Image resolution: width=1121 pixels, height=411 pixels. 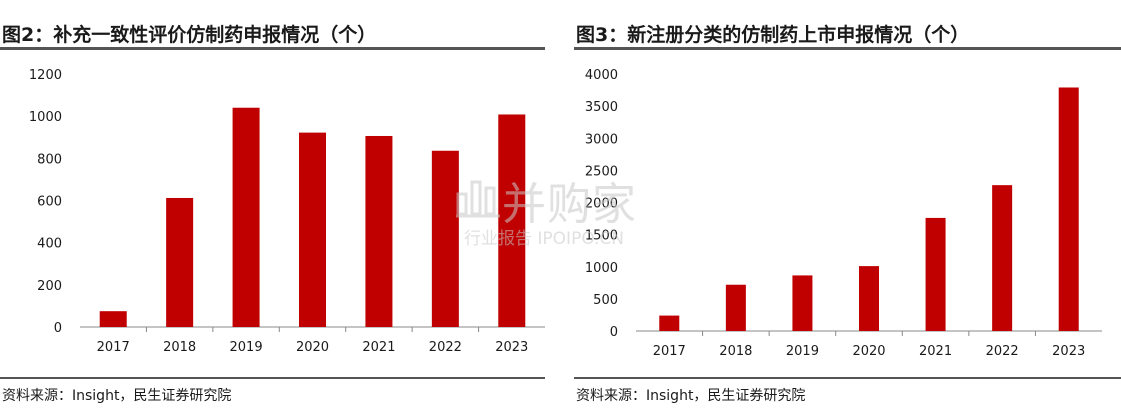 What do you see at coordinates (601, 171) in the screenshot?
I see `y-tick-label: 2500` at bounding box center [601, 171].